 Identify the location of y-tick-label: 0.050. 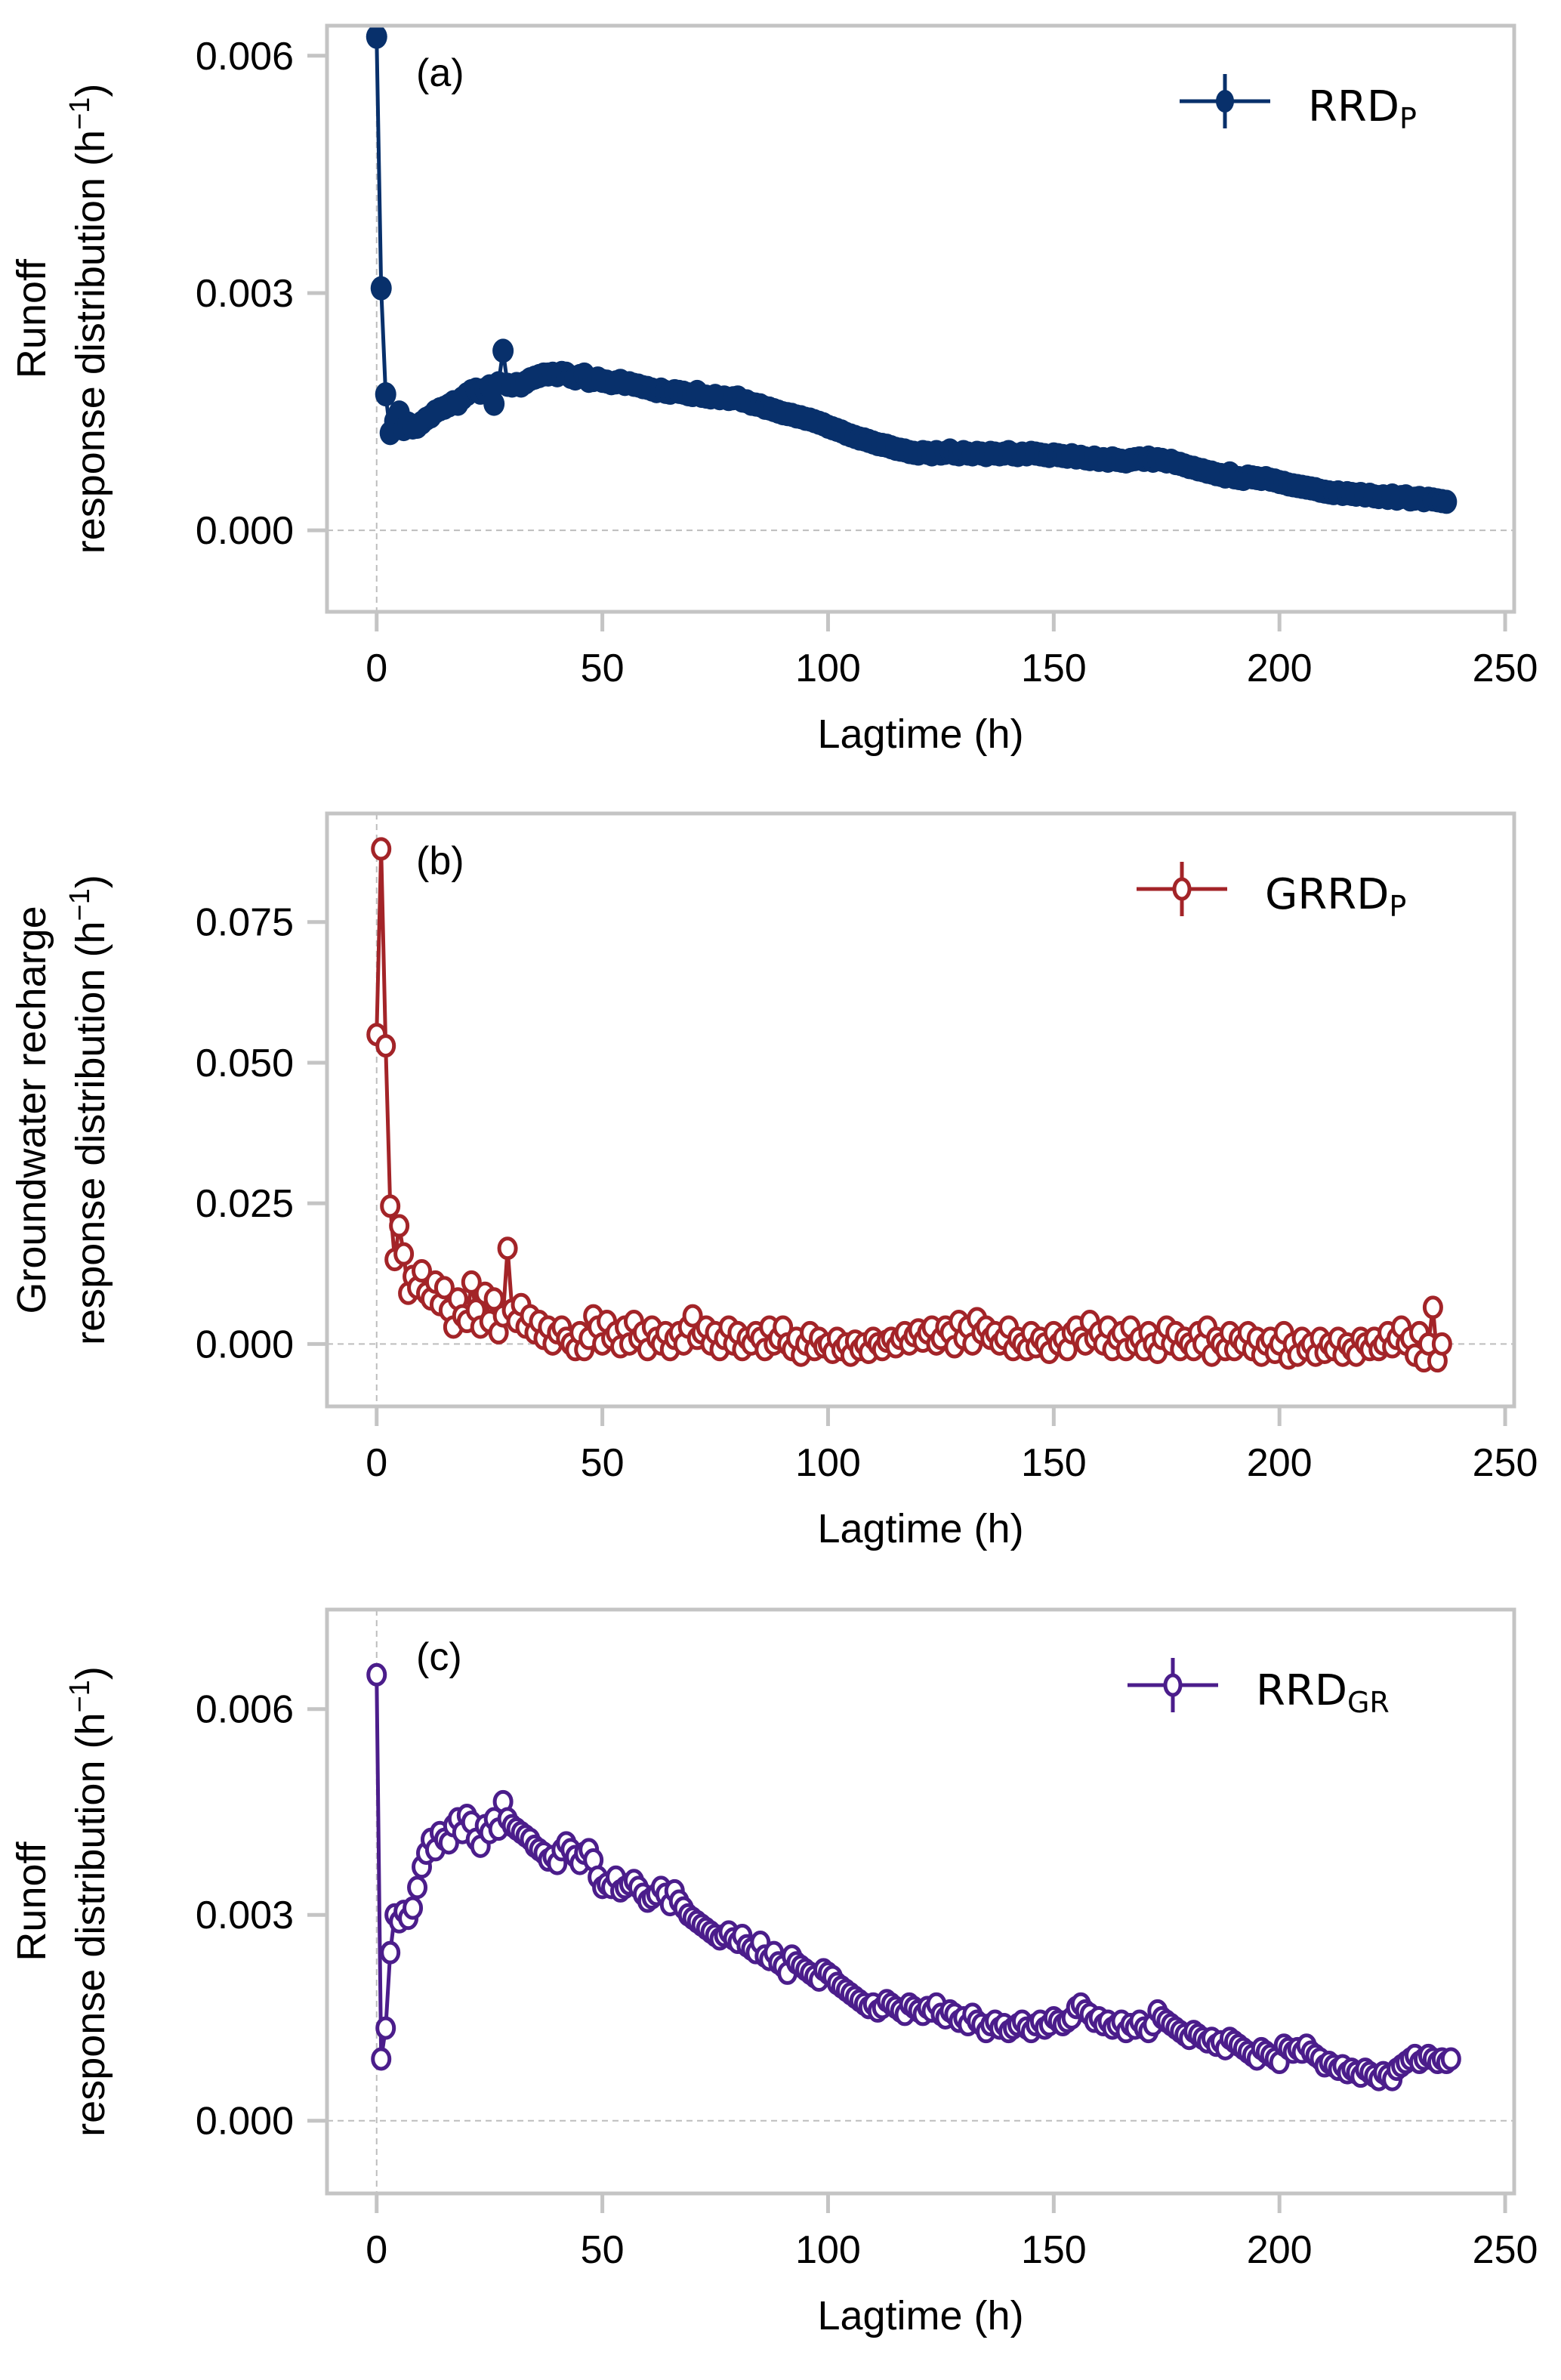
(245, 1063).